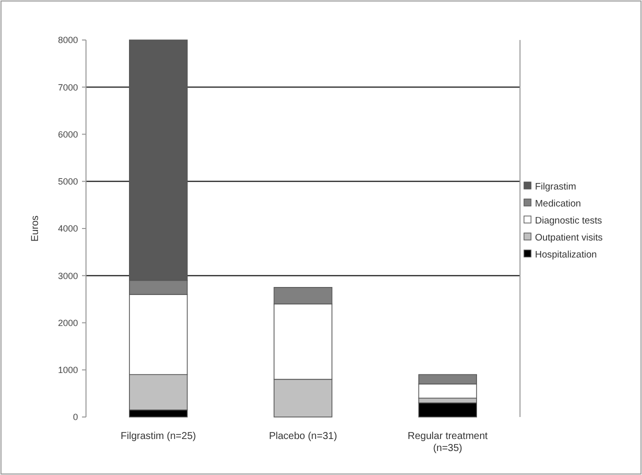 This screenshot has width=642, height=475. I want to click on y-tick-label: 6000, so click(68, 134).